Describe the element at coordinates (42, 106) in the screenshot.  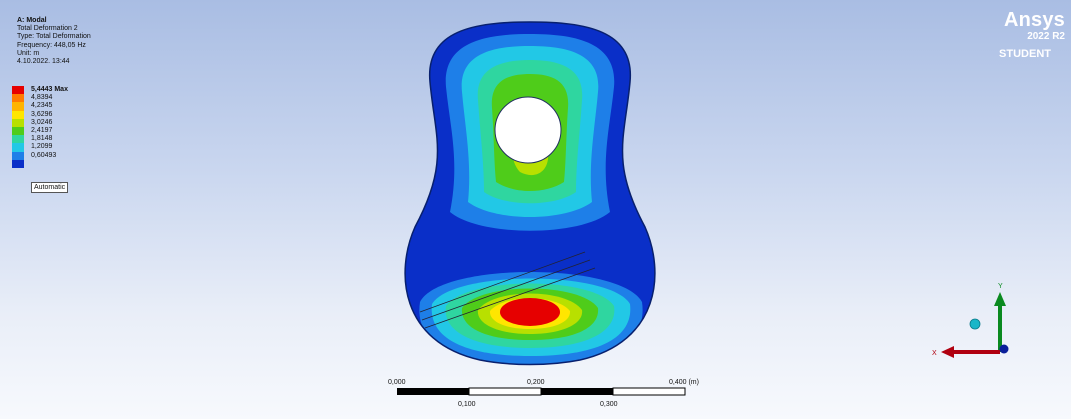
I see `legend-label: 4,2345` at that location.